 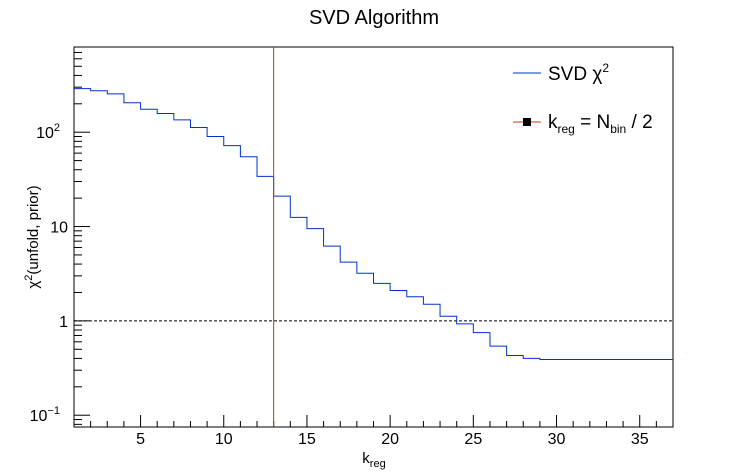 What do you see at coordinates (640, 439) in the screenshot?
I see `x-tick-label: 35` at bounding box center [640, 439].